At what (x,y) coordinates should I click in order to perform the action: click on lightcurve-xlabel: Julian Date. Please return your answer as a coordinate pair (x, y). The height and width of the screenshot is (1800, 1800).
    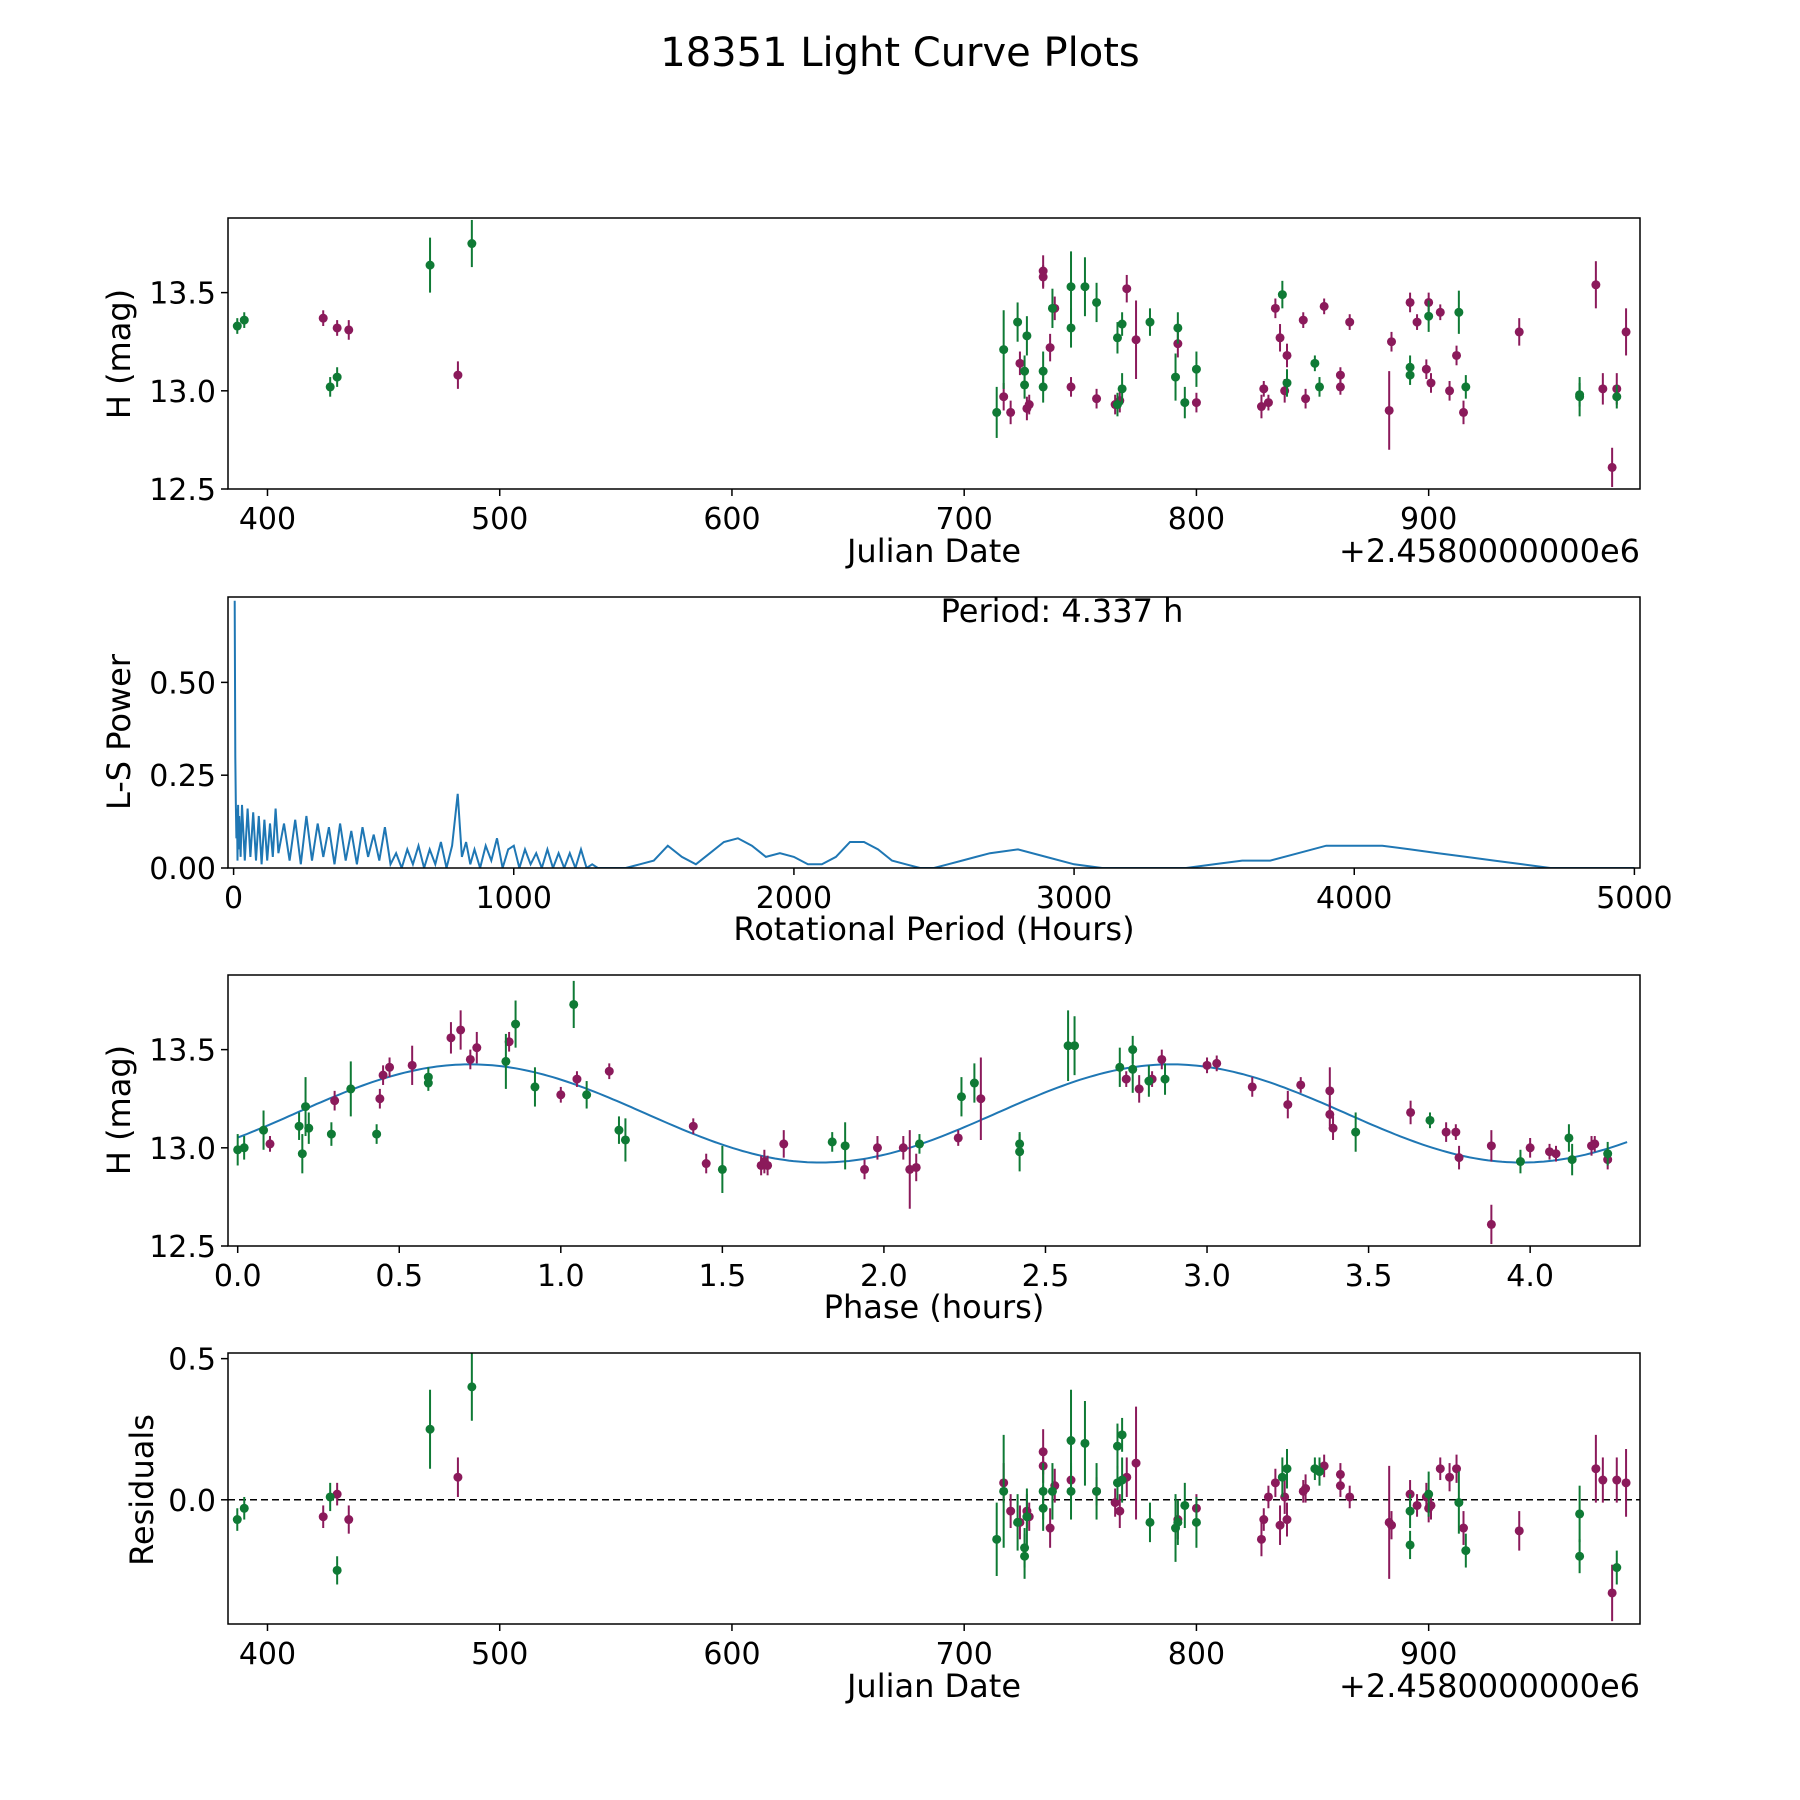
    Looking at the image, I should click on (933, 551).